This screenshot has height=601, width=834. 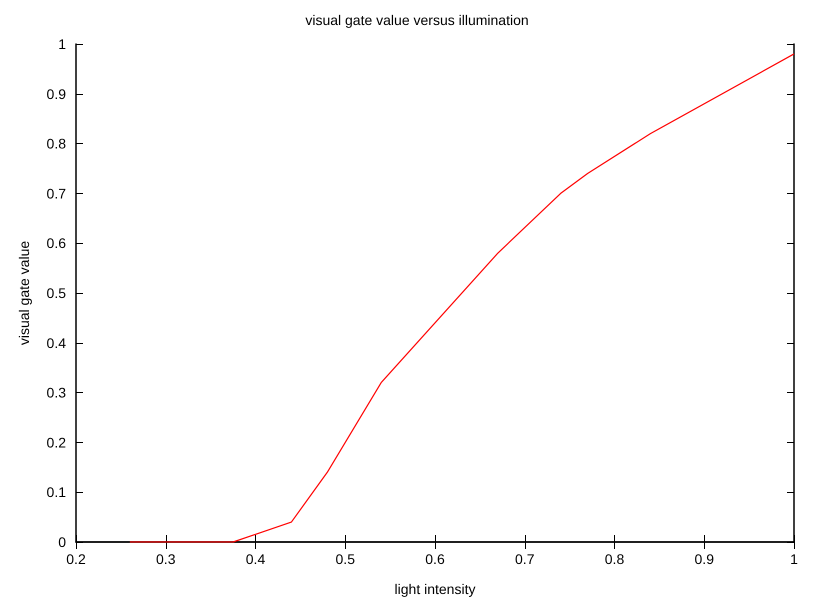 I want to click on y-tick-label: 0.2, so click(x=56, y=442).